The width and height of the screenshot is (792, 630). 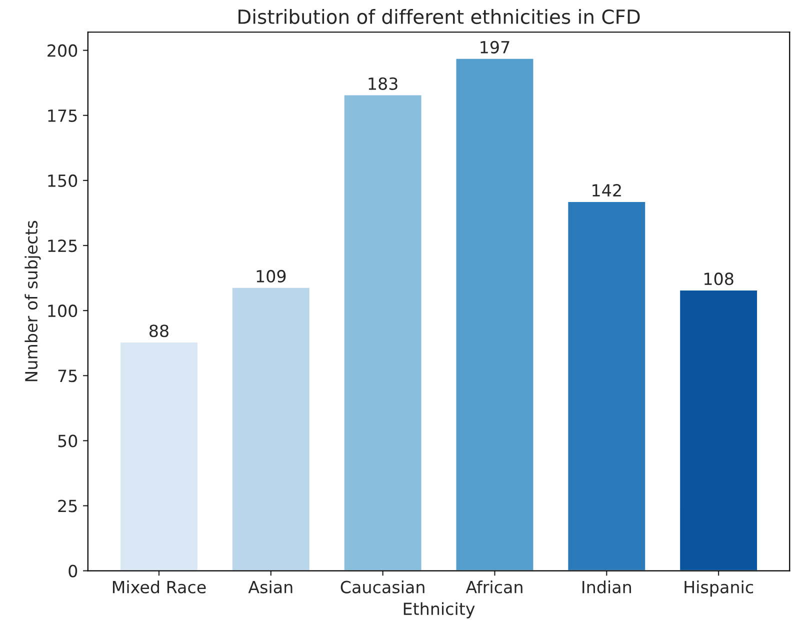 I want to click on data-label: 142, so click(x=606, y=190).